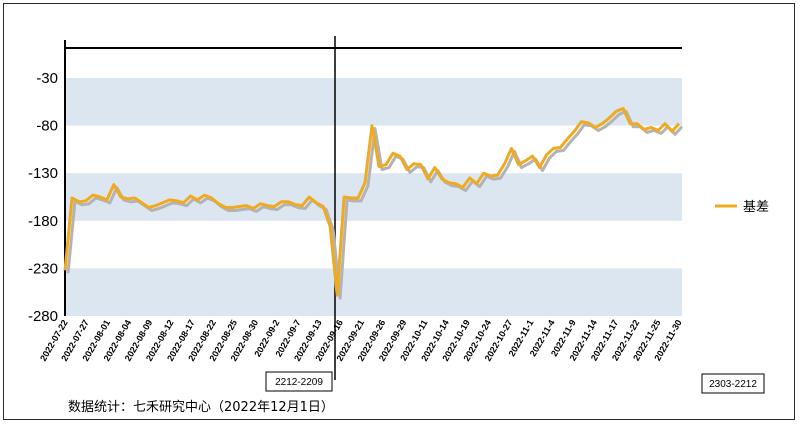  I want to click on contract-left-label: 2212-2209, so click(299, 382).